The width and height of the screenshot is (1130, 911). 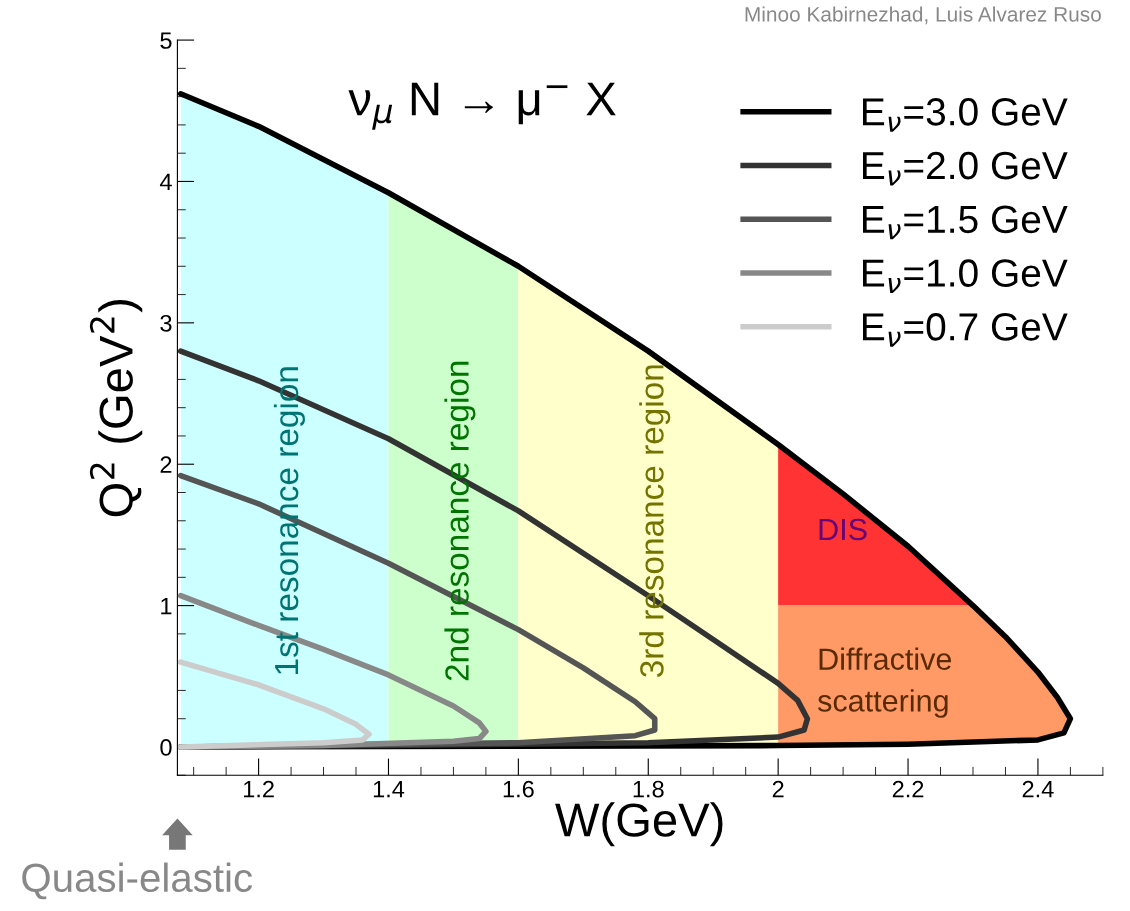 What do you see at coordinates (639, 824) in the screenshot?
I see `x-axis-title: W(GeV)` at bounding box center [639, 824].